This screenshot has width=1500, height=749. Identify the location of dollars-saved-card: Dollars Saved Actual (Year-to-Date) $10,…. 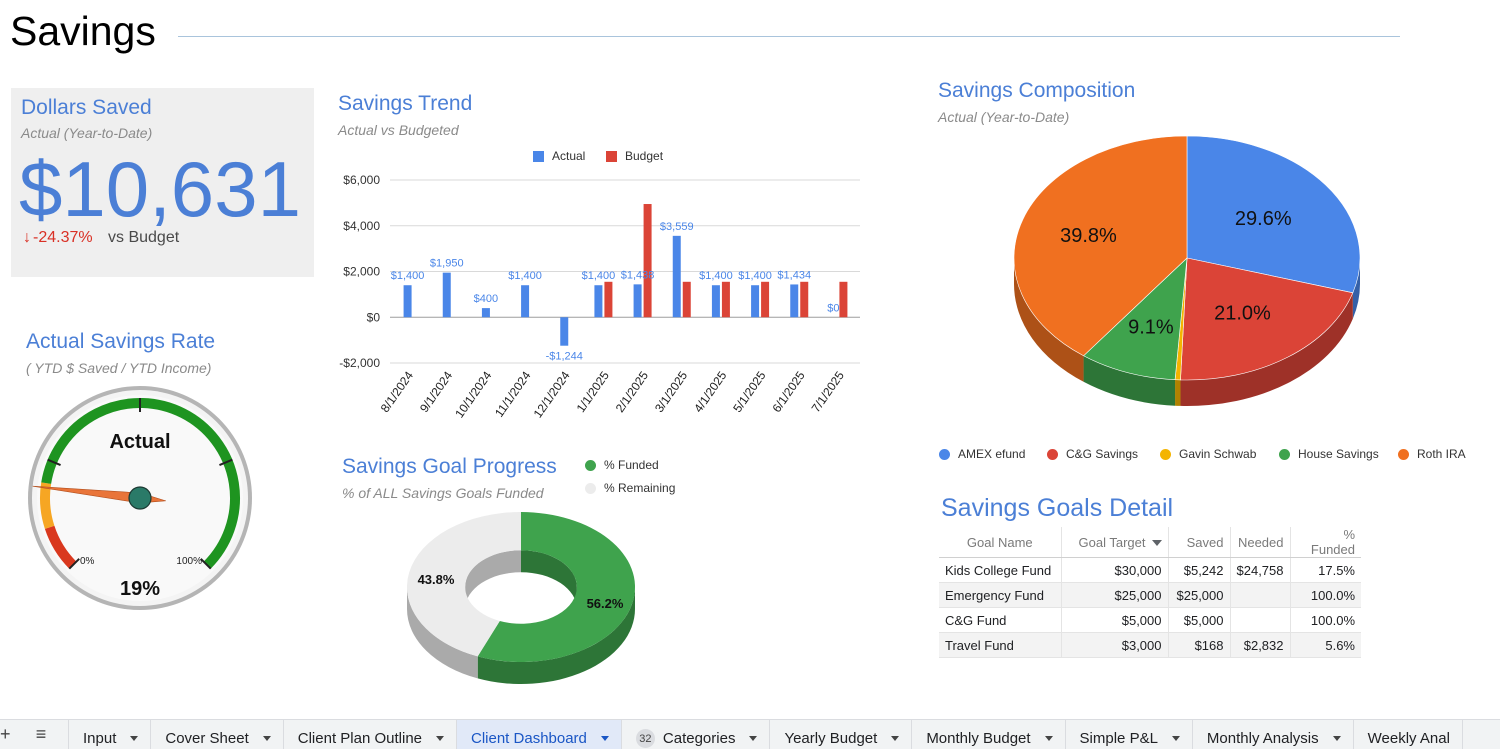
(162, 182).